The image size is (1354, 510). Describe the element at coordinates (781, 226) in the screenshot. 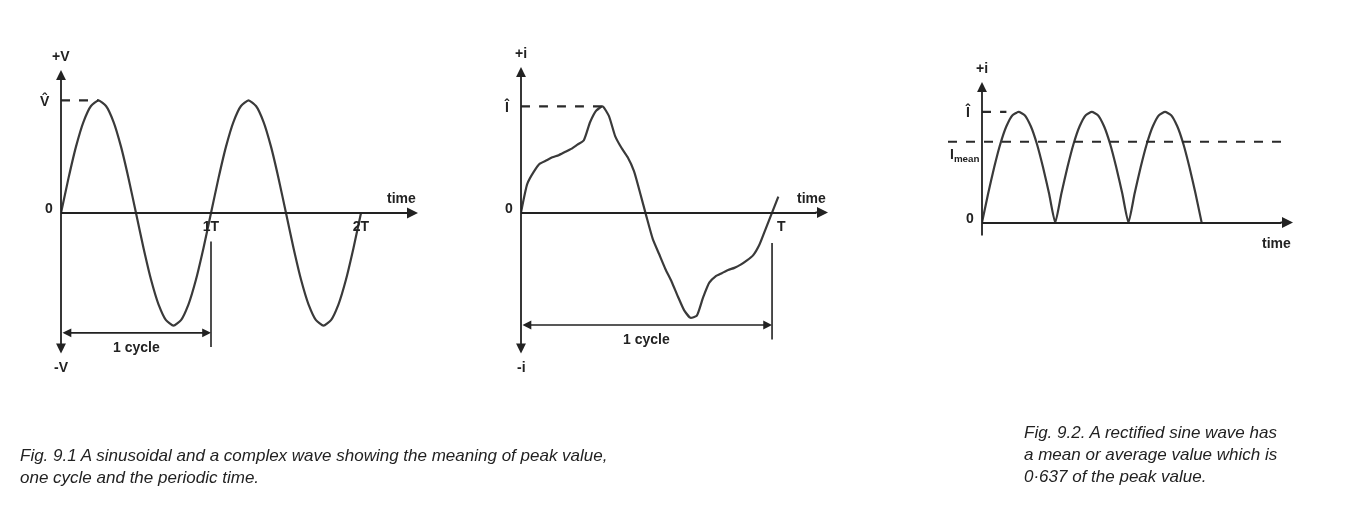

I see `annotation: T` at that location.